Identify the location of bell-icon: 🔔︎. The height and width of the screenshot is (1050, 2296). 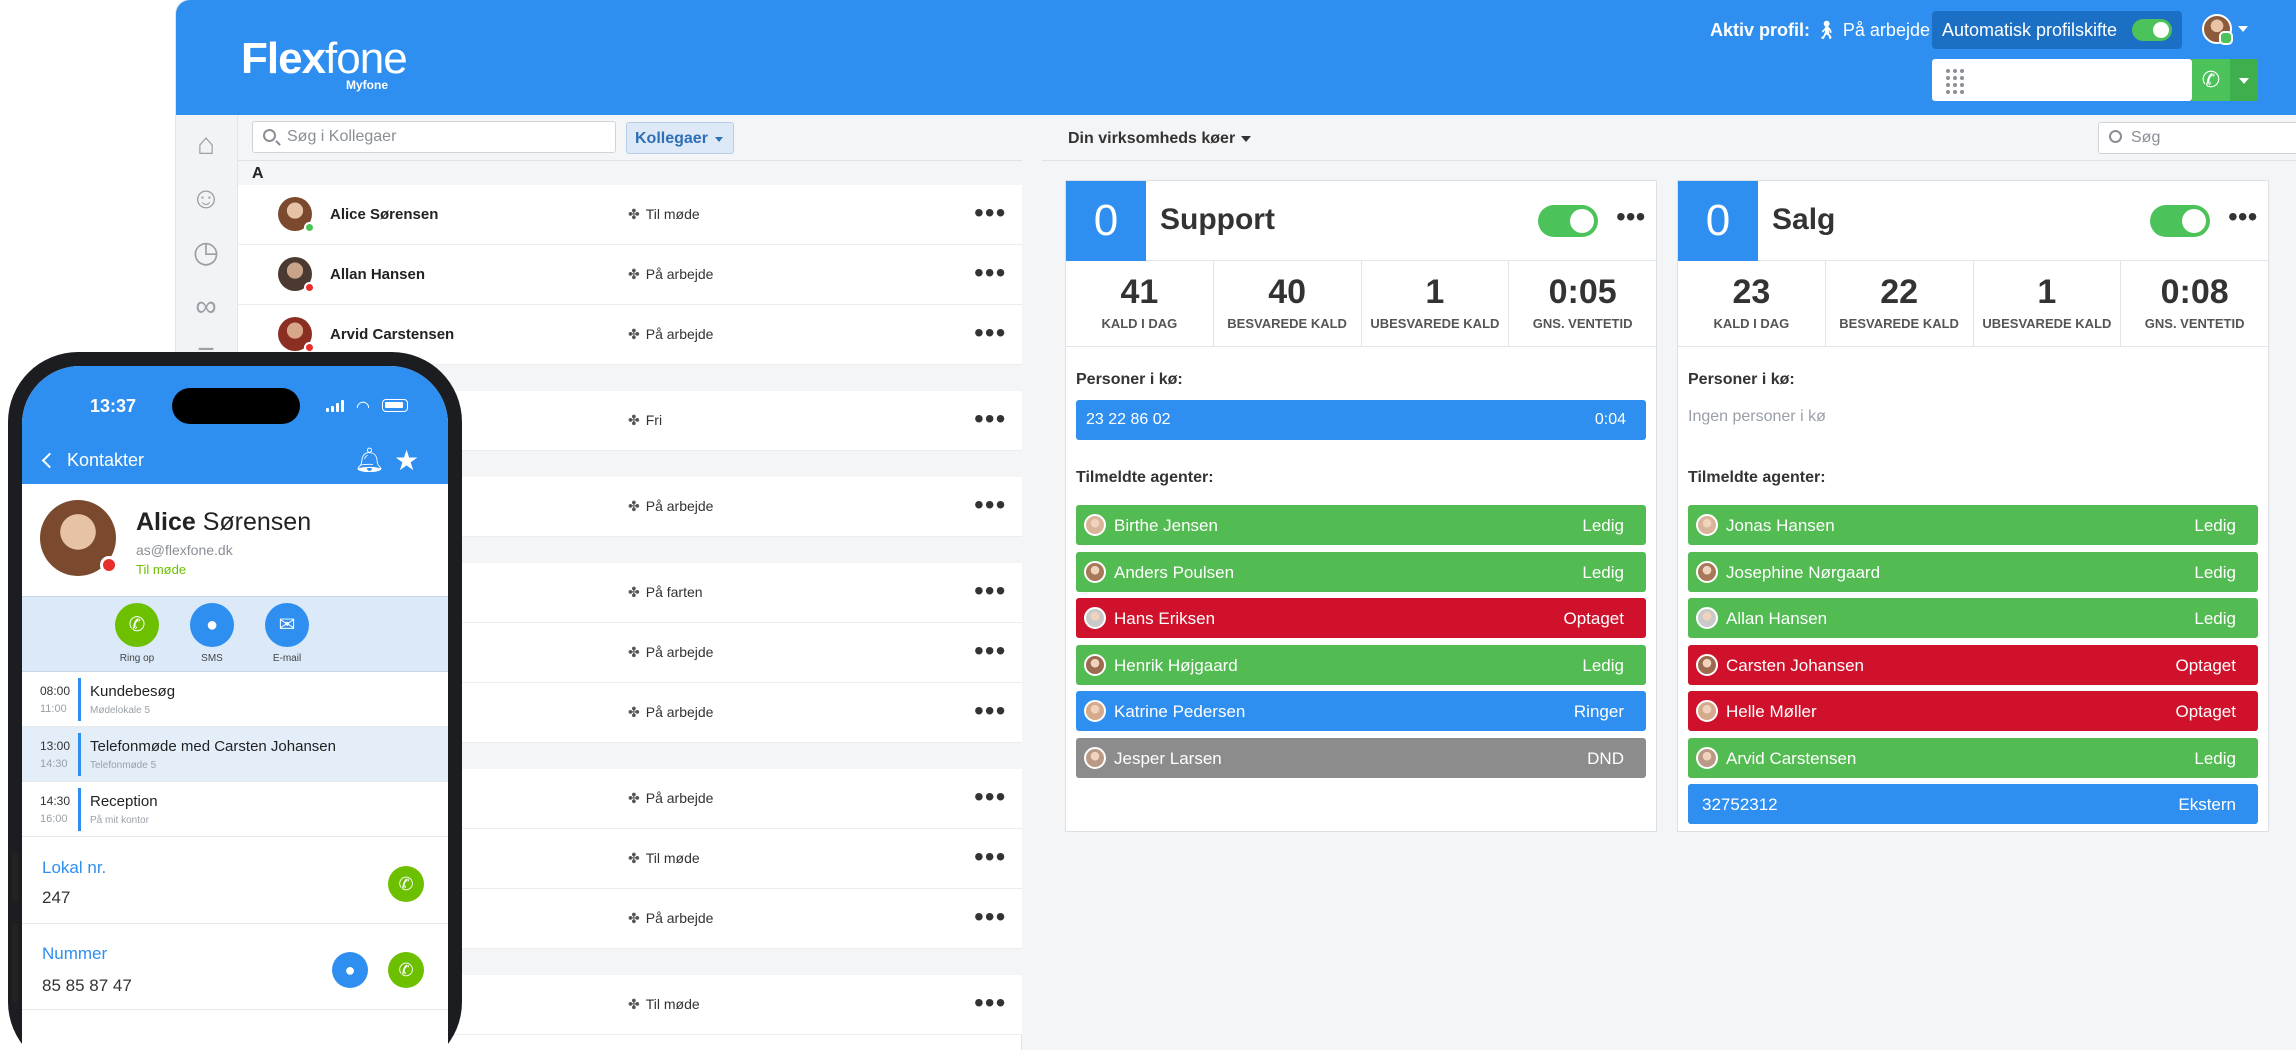
(369, 460).